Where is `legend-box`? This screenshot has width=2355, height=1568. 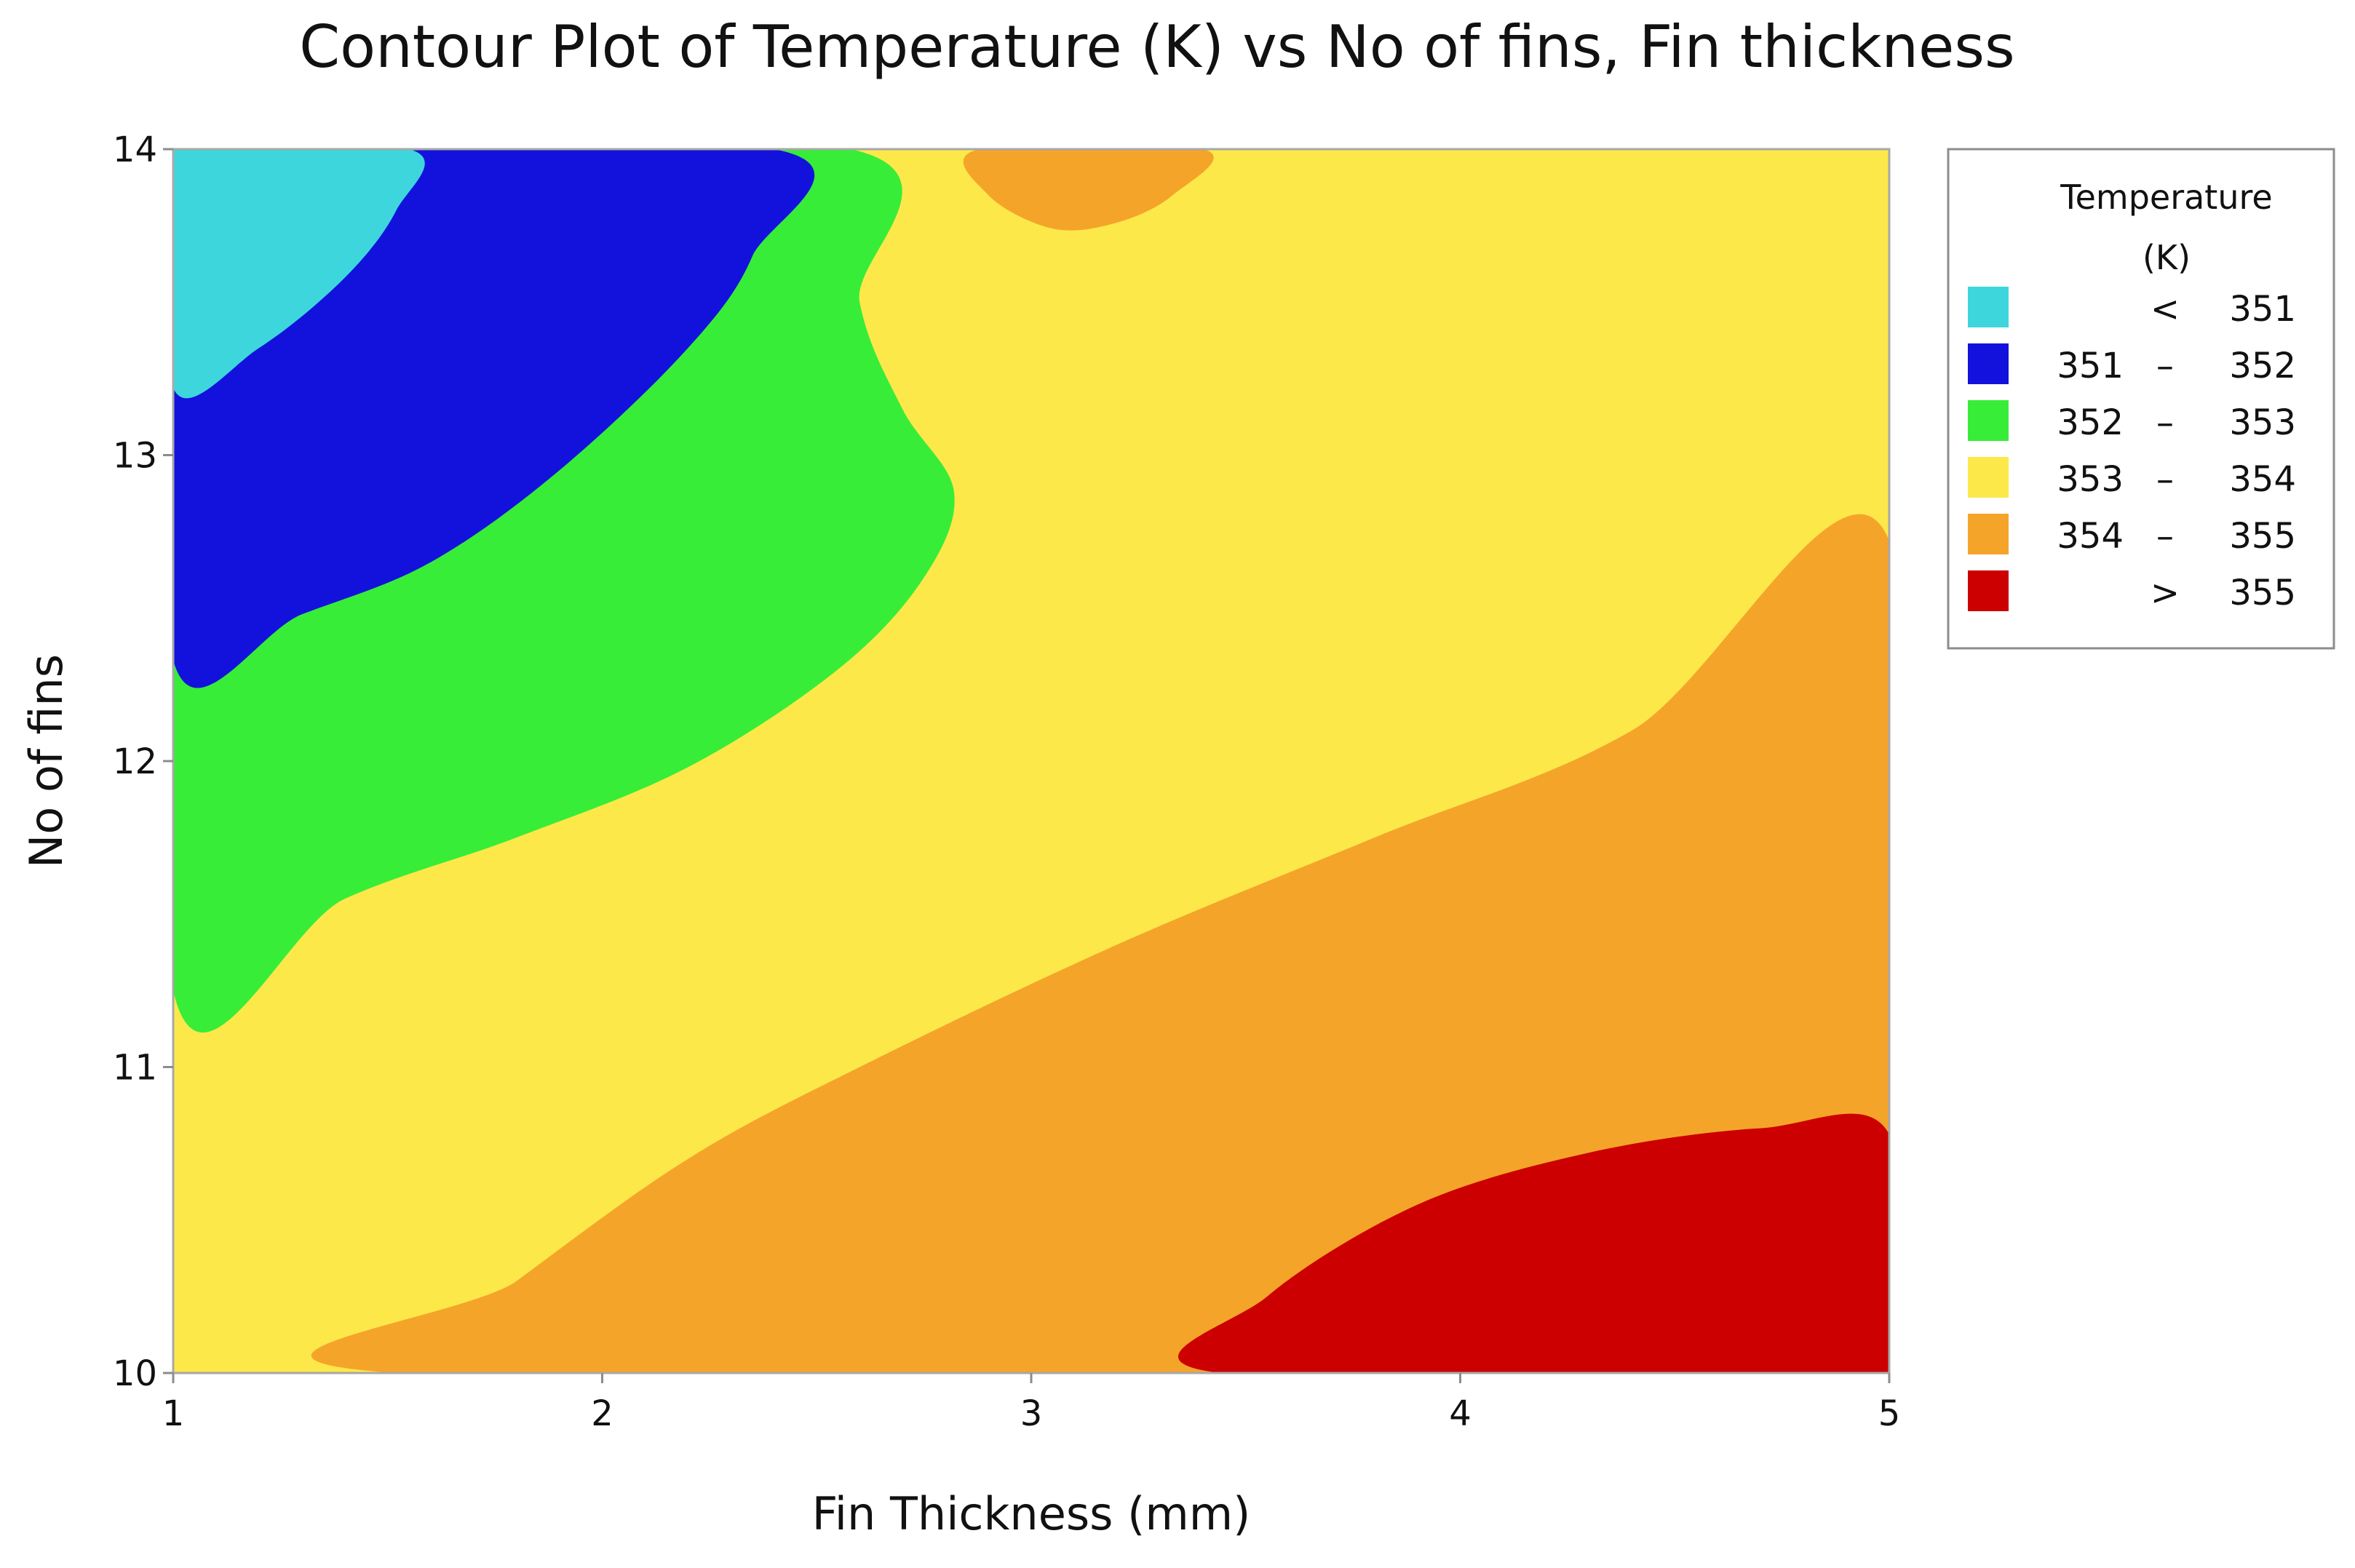 legend-box is located at coordinates (2141, 399).